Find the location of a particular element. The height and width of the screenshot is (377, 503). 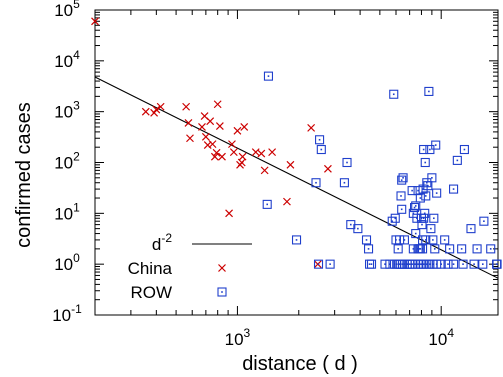

legend-label-row: ROW is located at coordinates (151, 292).